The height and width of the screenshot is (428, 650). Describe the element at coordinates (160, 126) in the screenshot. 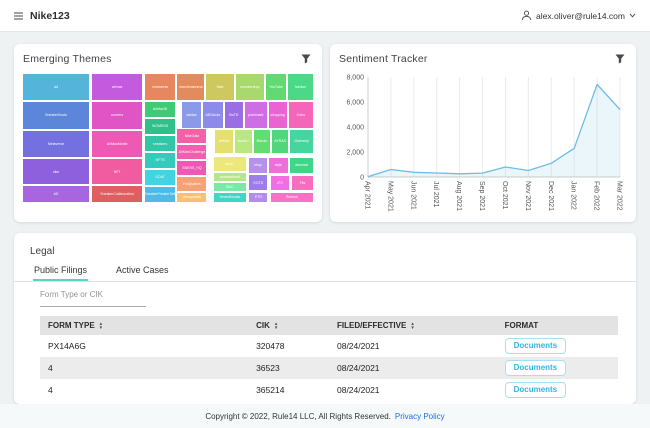

I see `treemap-tile: WOMENS` at that location.